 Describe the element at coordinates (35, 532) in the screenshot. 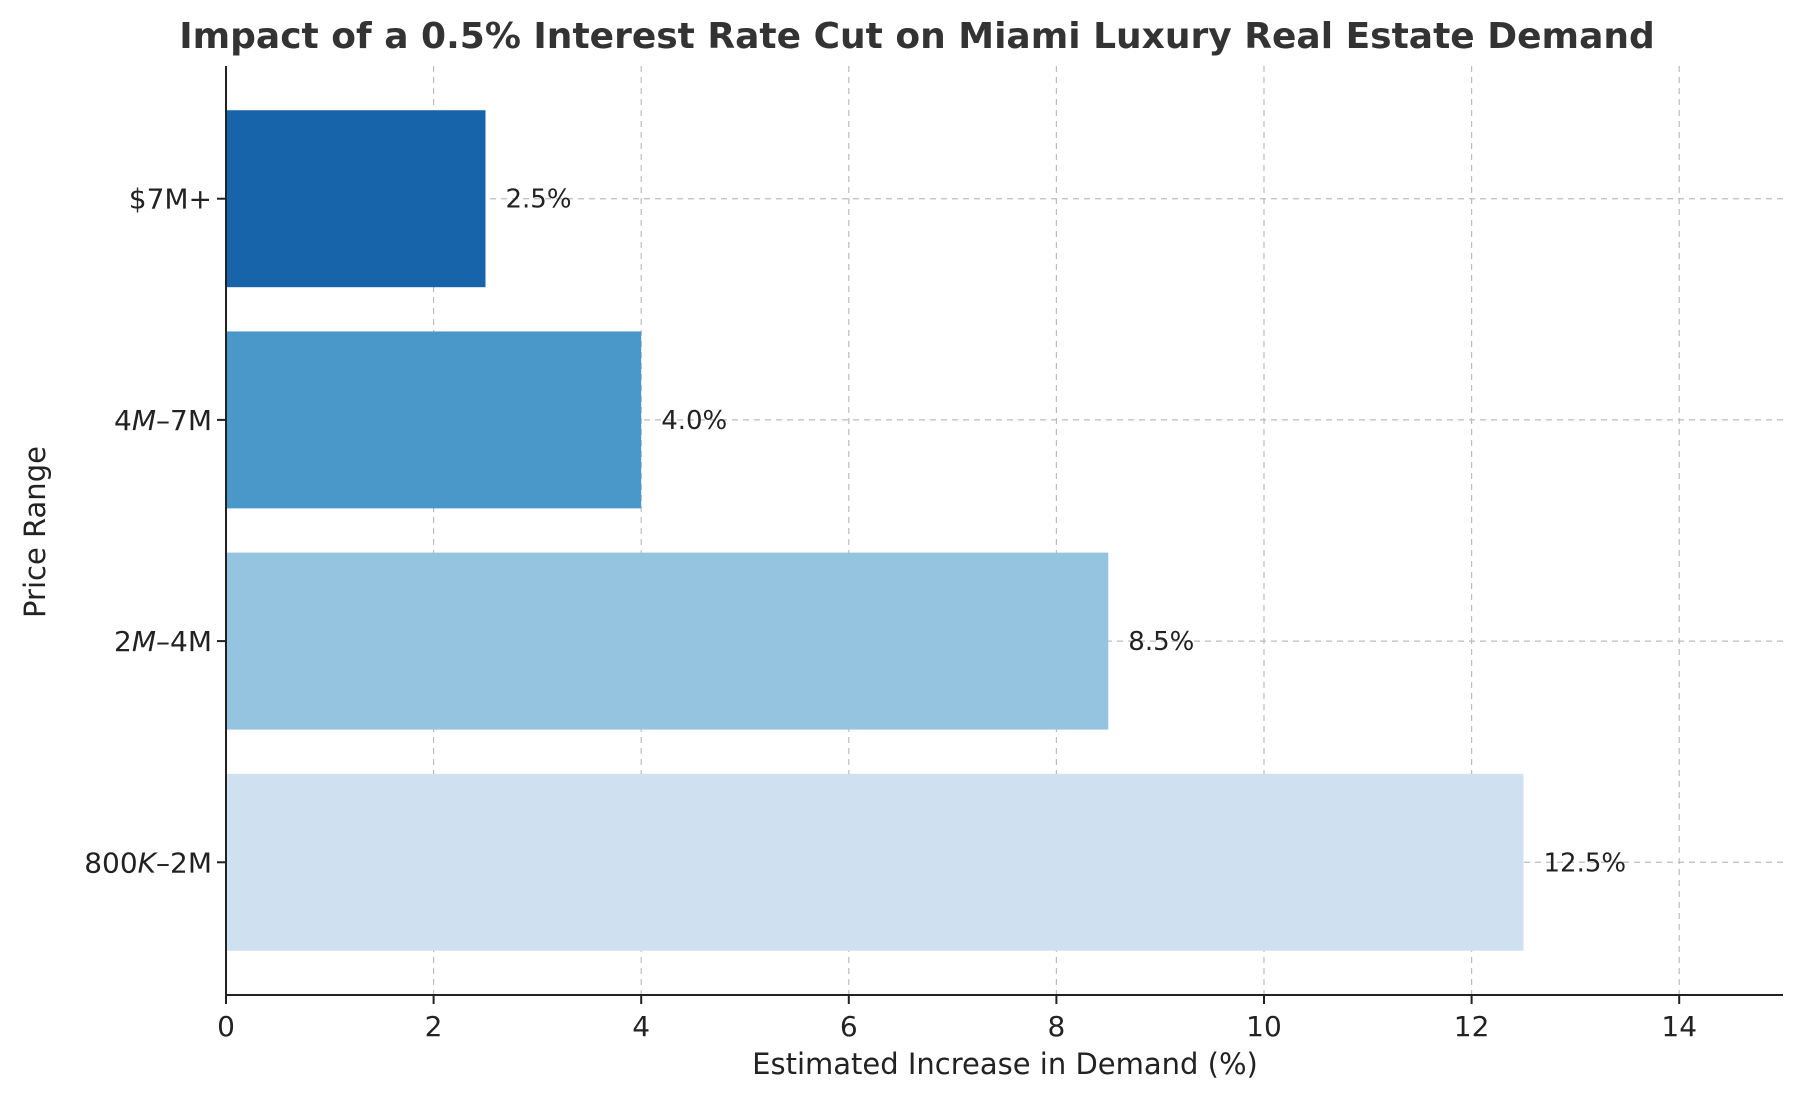

I see `y-axis-label: Price Range` at that location.